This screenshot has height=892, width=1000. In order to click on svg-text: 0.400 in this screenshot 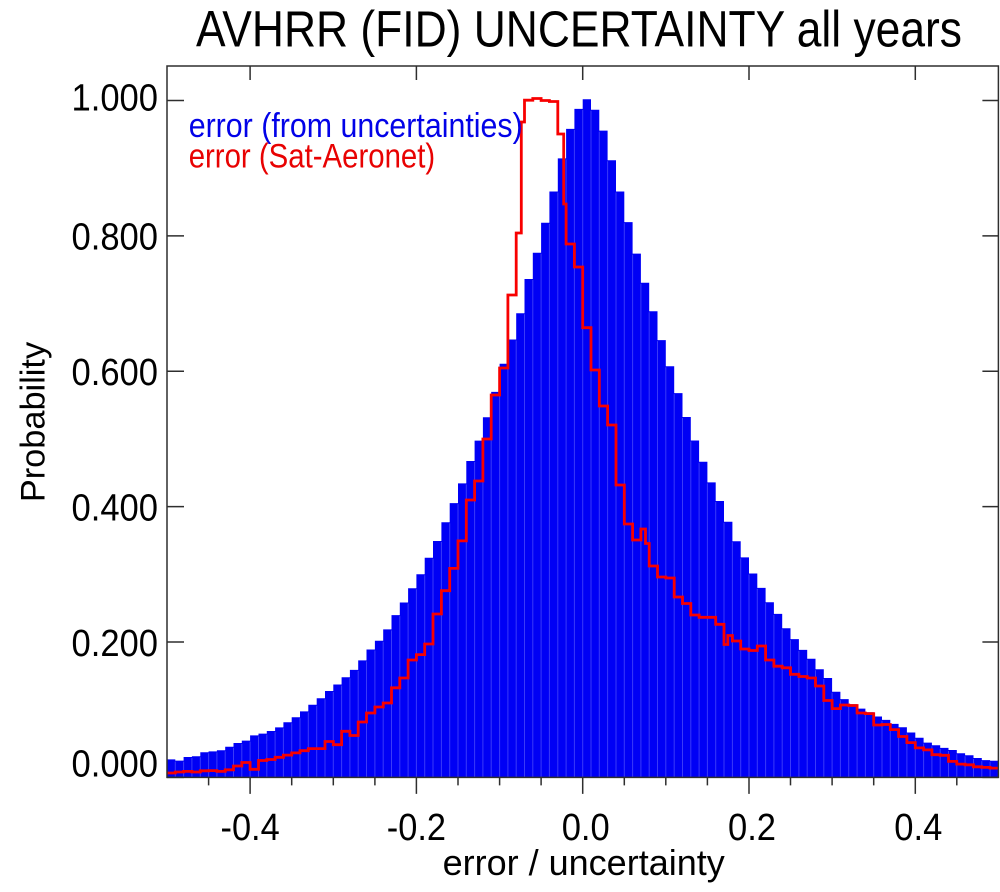, I will do `click(115, 508)`.